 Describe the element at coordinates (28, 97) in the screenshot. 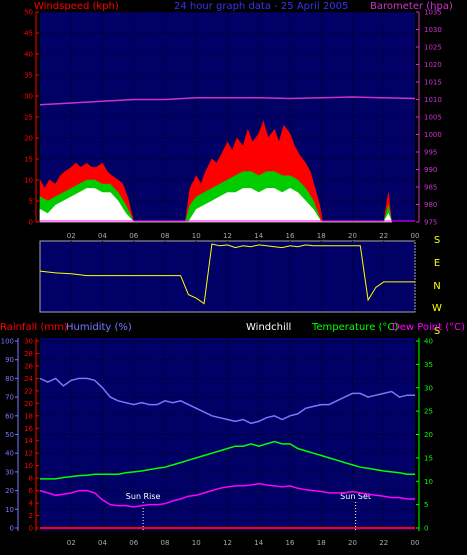

I see `wind-y-tick-label: 30` at that location.